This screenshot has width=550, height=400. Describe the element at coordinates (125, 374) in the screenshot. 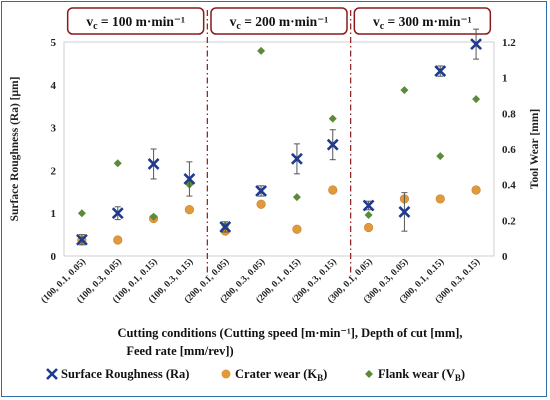

I see `legend-ra-label: Surface Roughness (Ra)` at that location.